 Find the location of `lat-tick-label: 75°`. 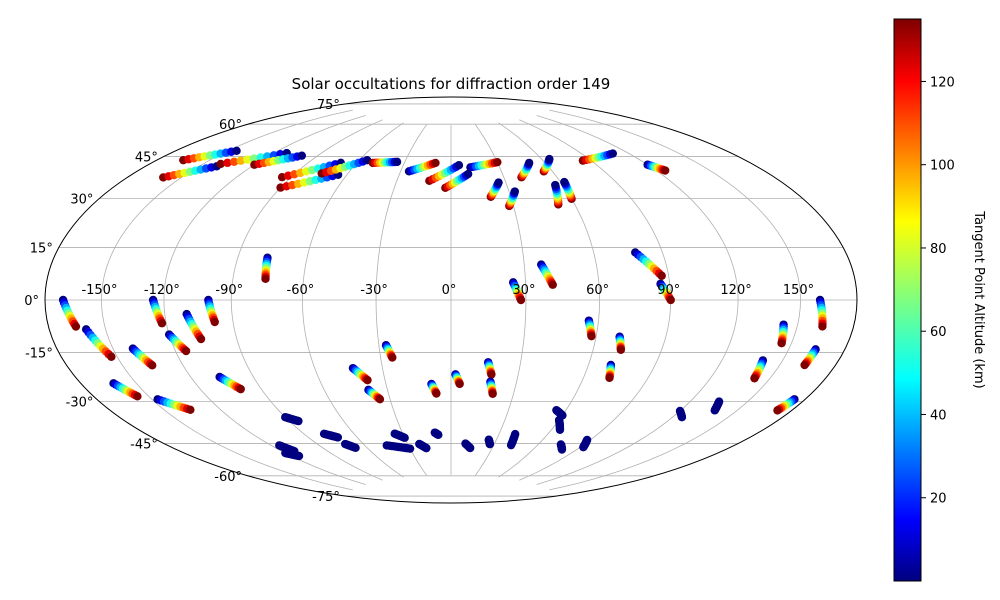

lat-tick-label: 75° is located at coordinates (328, 105).